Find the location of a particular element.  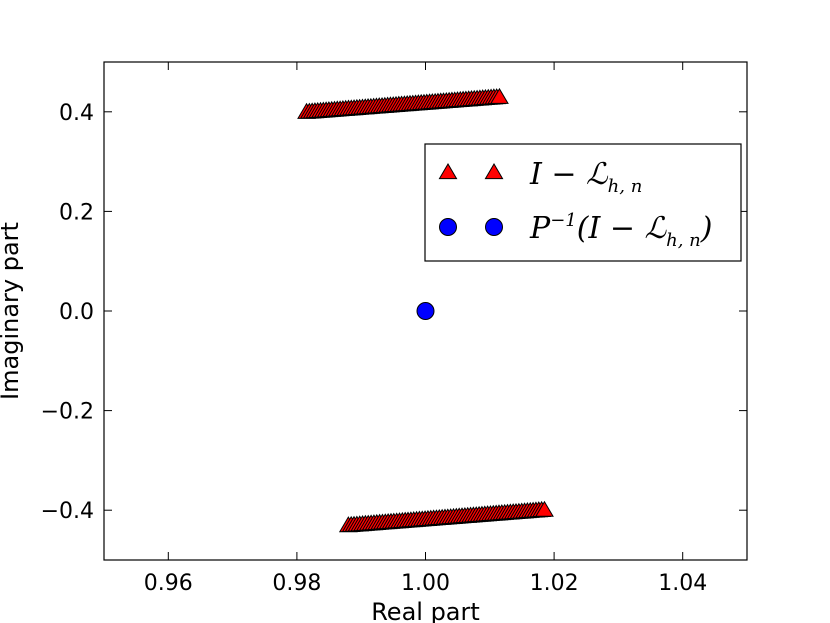

y-axis-label: Imaginary part is located at coordinates (12, 311).